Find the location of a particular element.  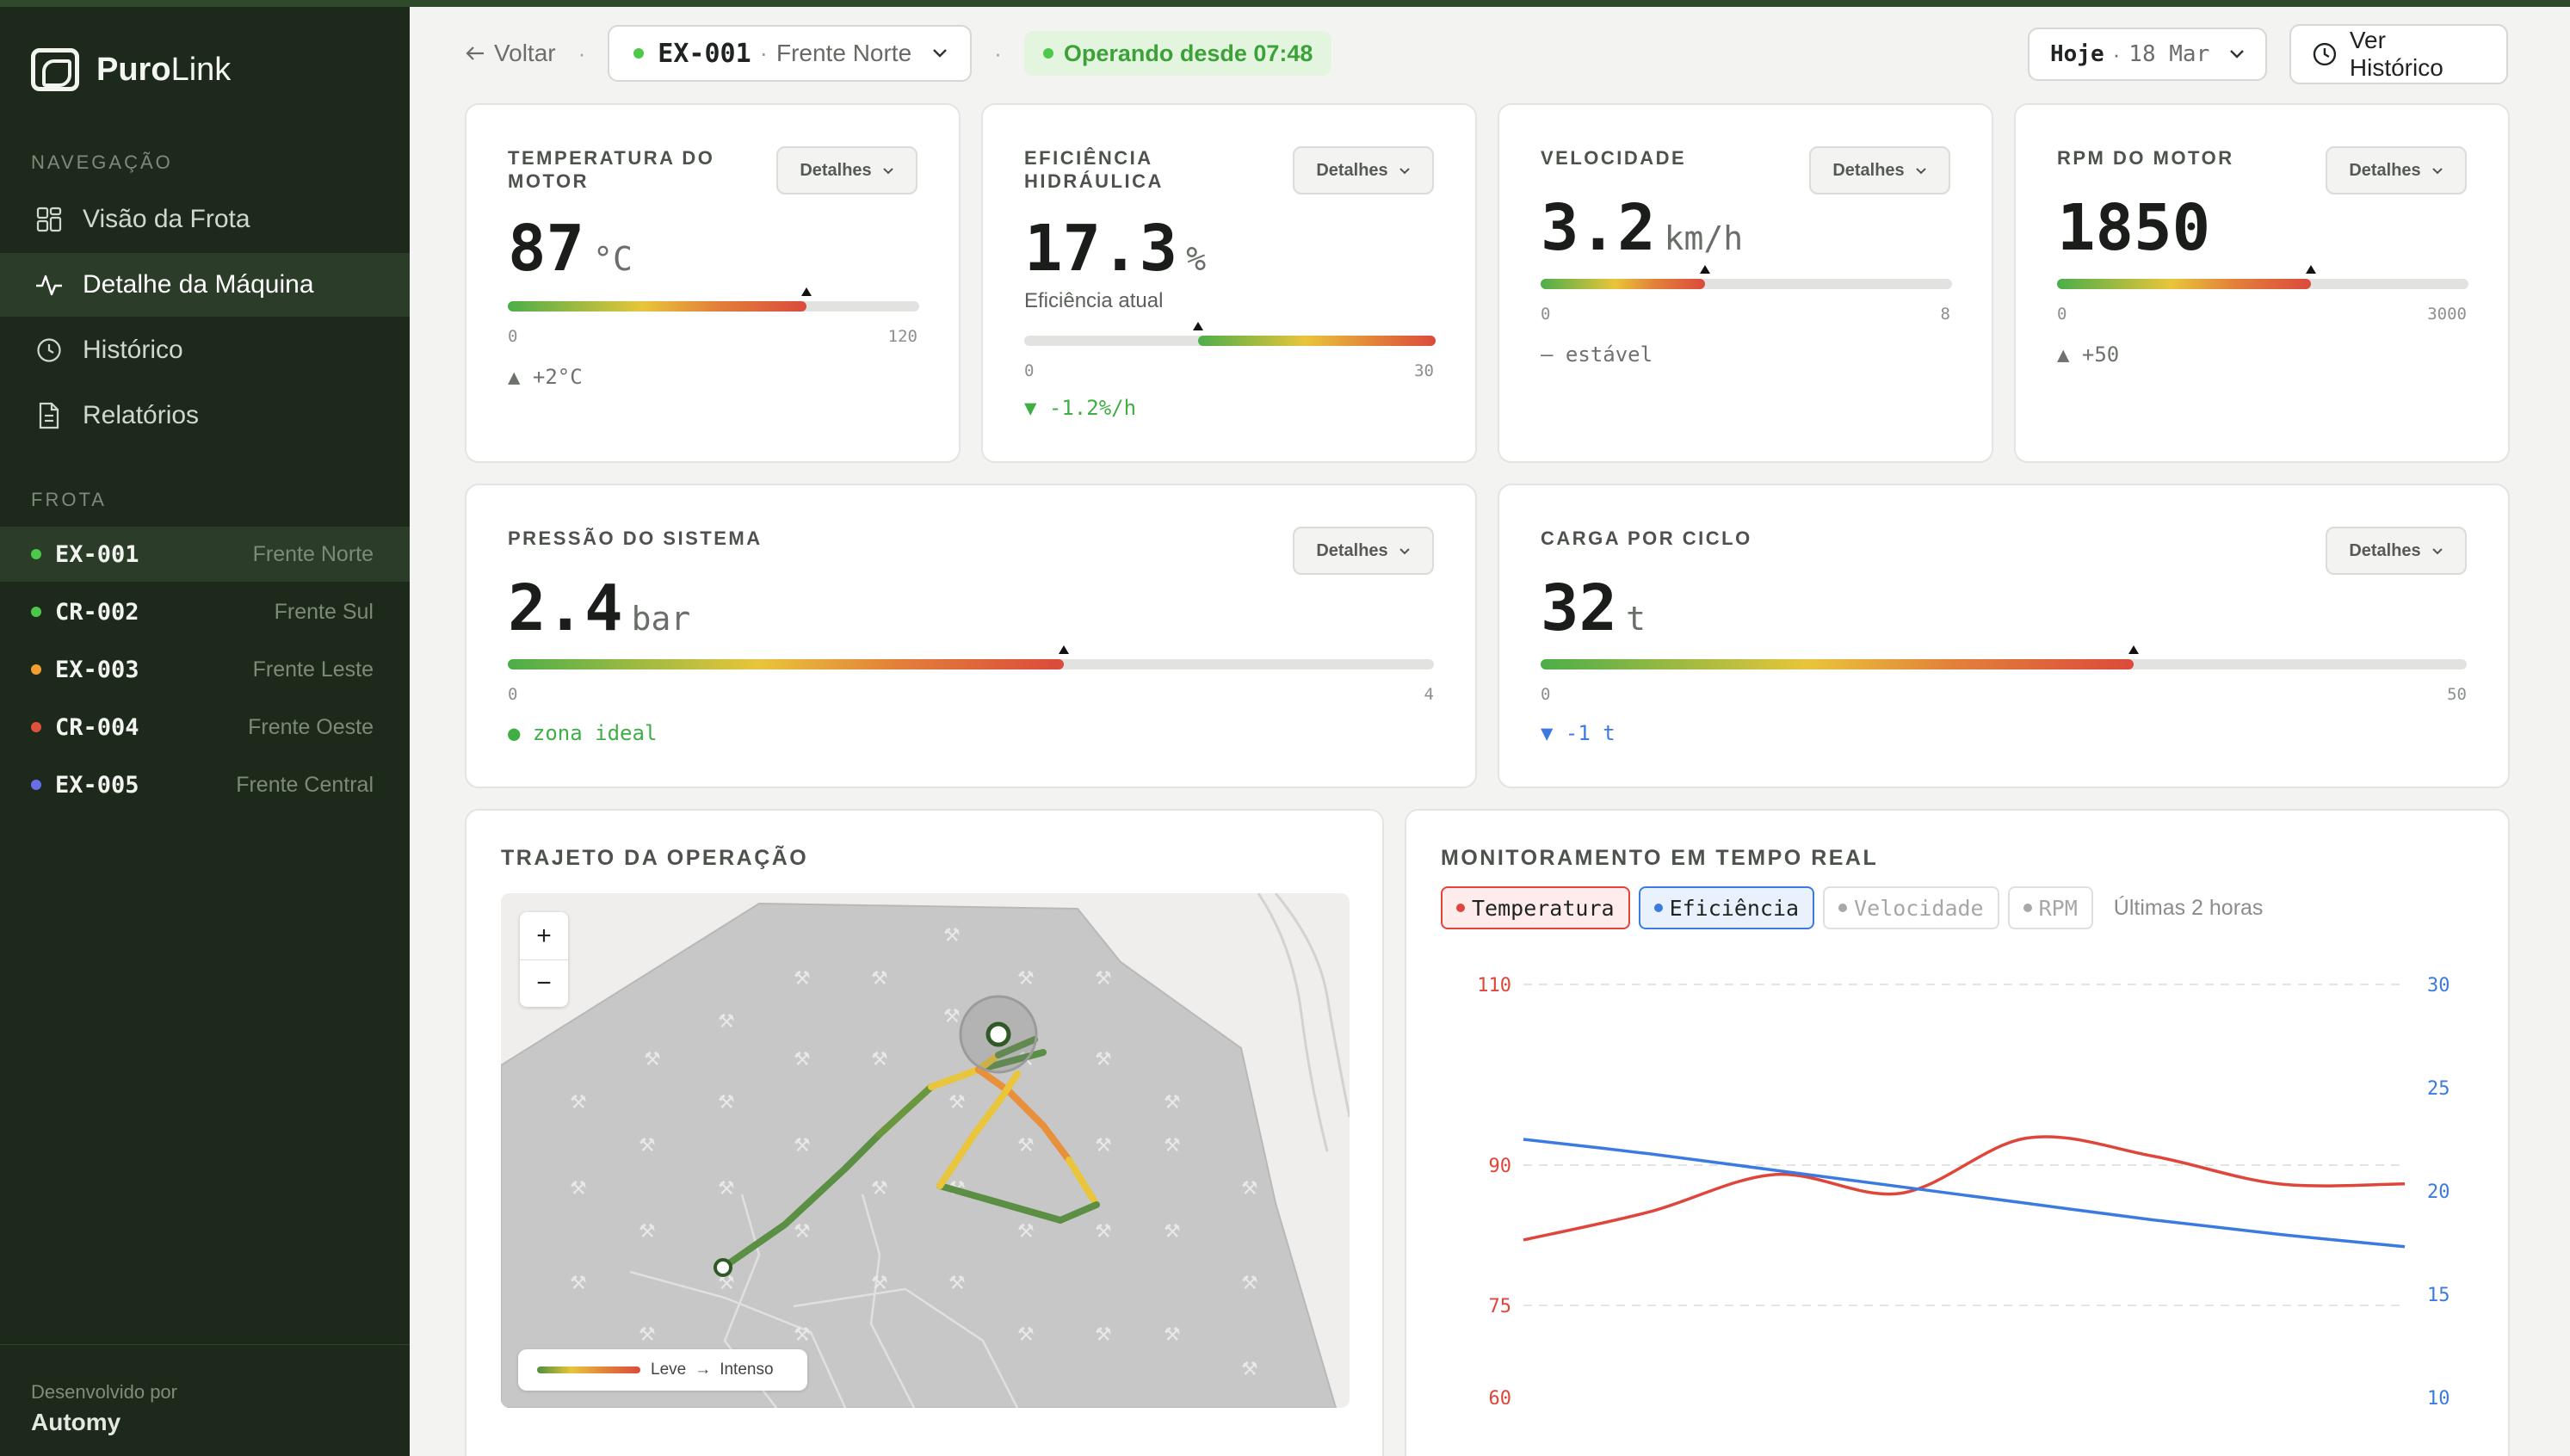

fleet-item-ex-001: EX-001 Frente Norte is located at coordinates (205, 555).